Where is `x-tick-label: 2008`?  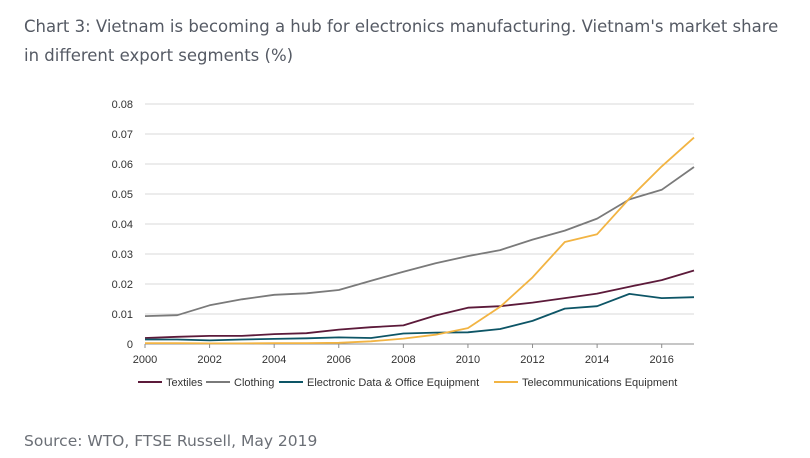
x-tick-label: 2008 is located at coordinates (403, 360).